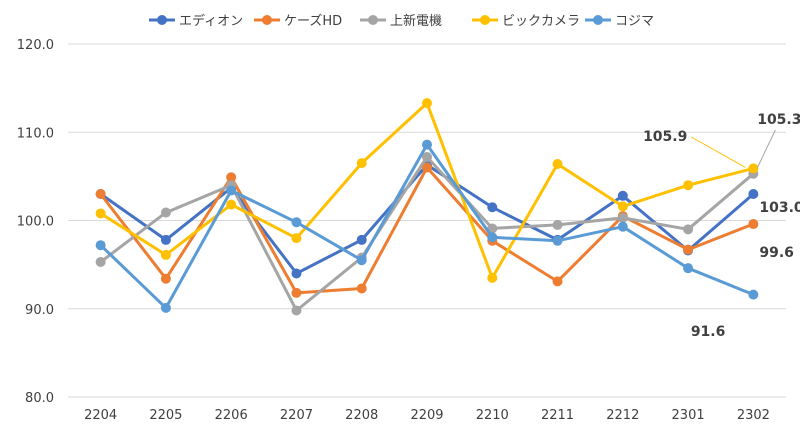 This screenshot has width=800, height=435. What do you see at coordinates (492, 415) in the screenshot?
I see `x-tick-label: 2210` at bounding box center [492, 415].